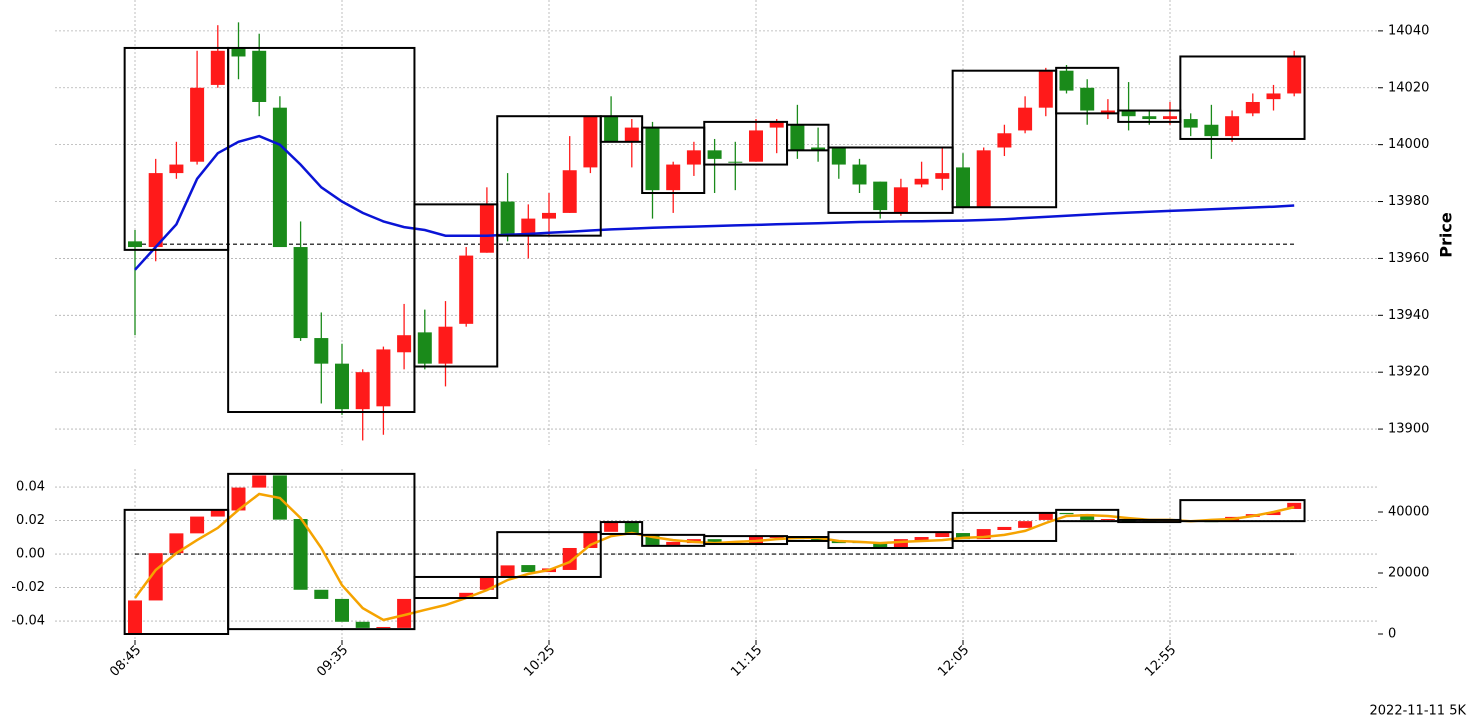 The height and width of the screenshot is (721, 1472). I want to click on x-tick-label: 12:05, so click(953, 661).